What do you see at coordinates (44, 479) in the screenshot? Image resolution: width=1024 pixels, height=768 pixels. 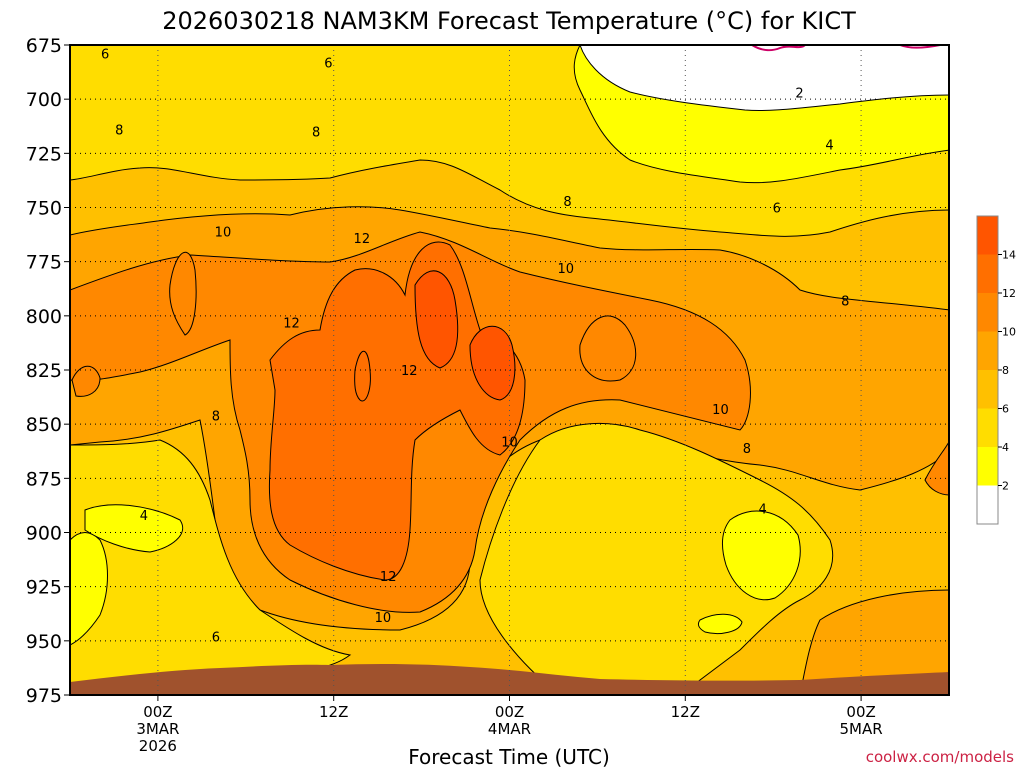 I see `y-tick-label: 875` at bounding box center [44, 479].